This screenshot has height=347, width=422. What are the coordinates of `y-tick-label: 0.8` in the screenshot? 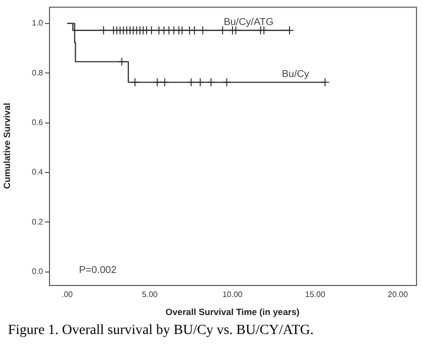 It's located at (38, 73).